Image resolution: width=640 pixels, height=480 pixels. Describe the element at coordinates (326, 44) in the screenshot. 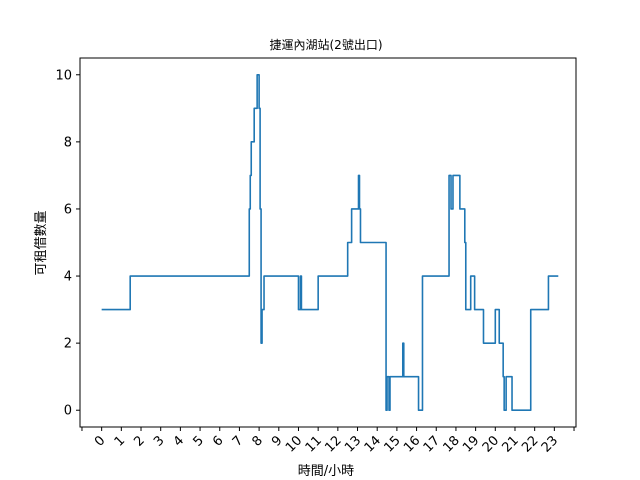

I see `chart-title: 捷運內湖站(2號出口)` at that location.